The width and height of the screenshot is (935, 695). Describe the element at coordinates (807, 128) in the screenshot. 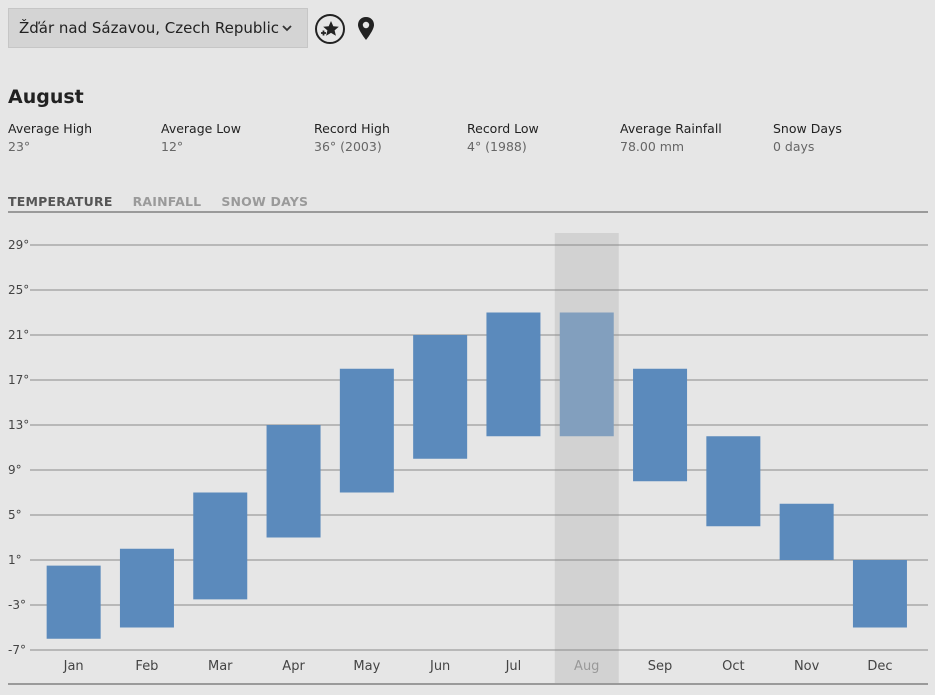

I see `stat-label: Snow Days` at that location.